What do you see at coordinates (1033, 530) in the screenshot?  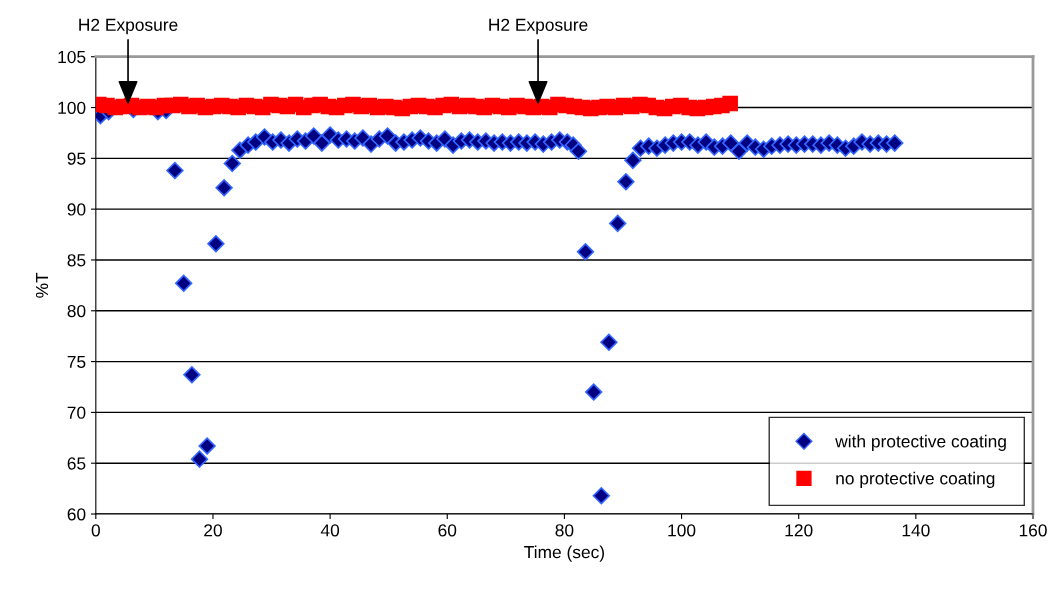 I see `x-tick-label: 160` at bounding box center [1033, 530].